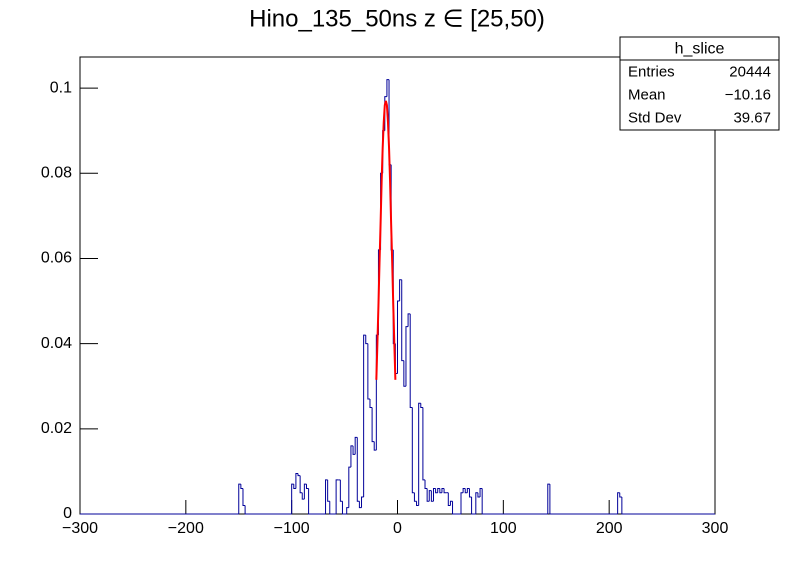 The image size is (796, 572). What do you see at coordinates (386, 240) in the screenshot?
I see `fit-curve` at bounding box center [386, 240].